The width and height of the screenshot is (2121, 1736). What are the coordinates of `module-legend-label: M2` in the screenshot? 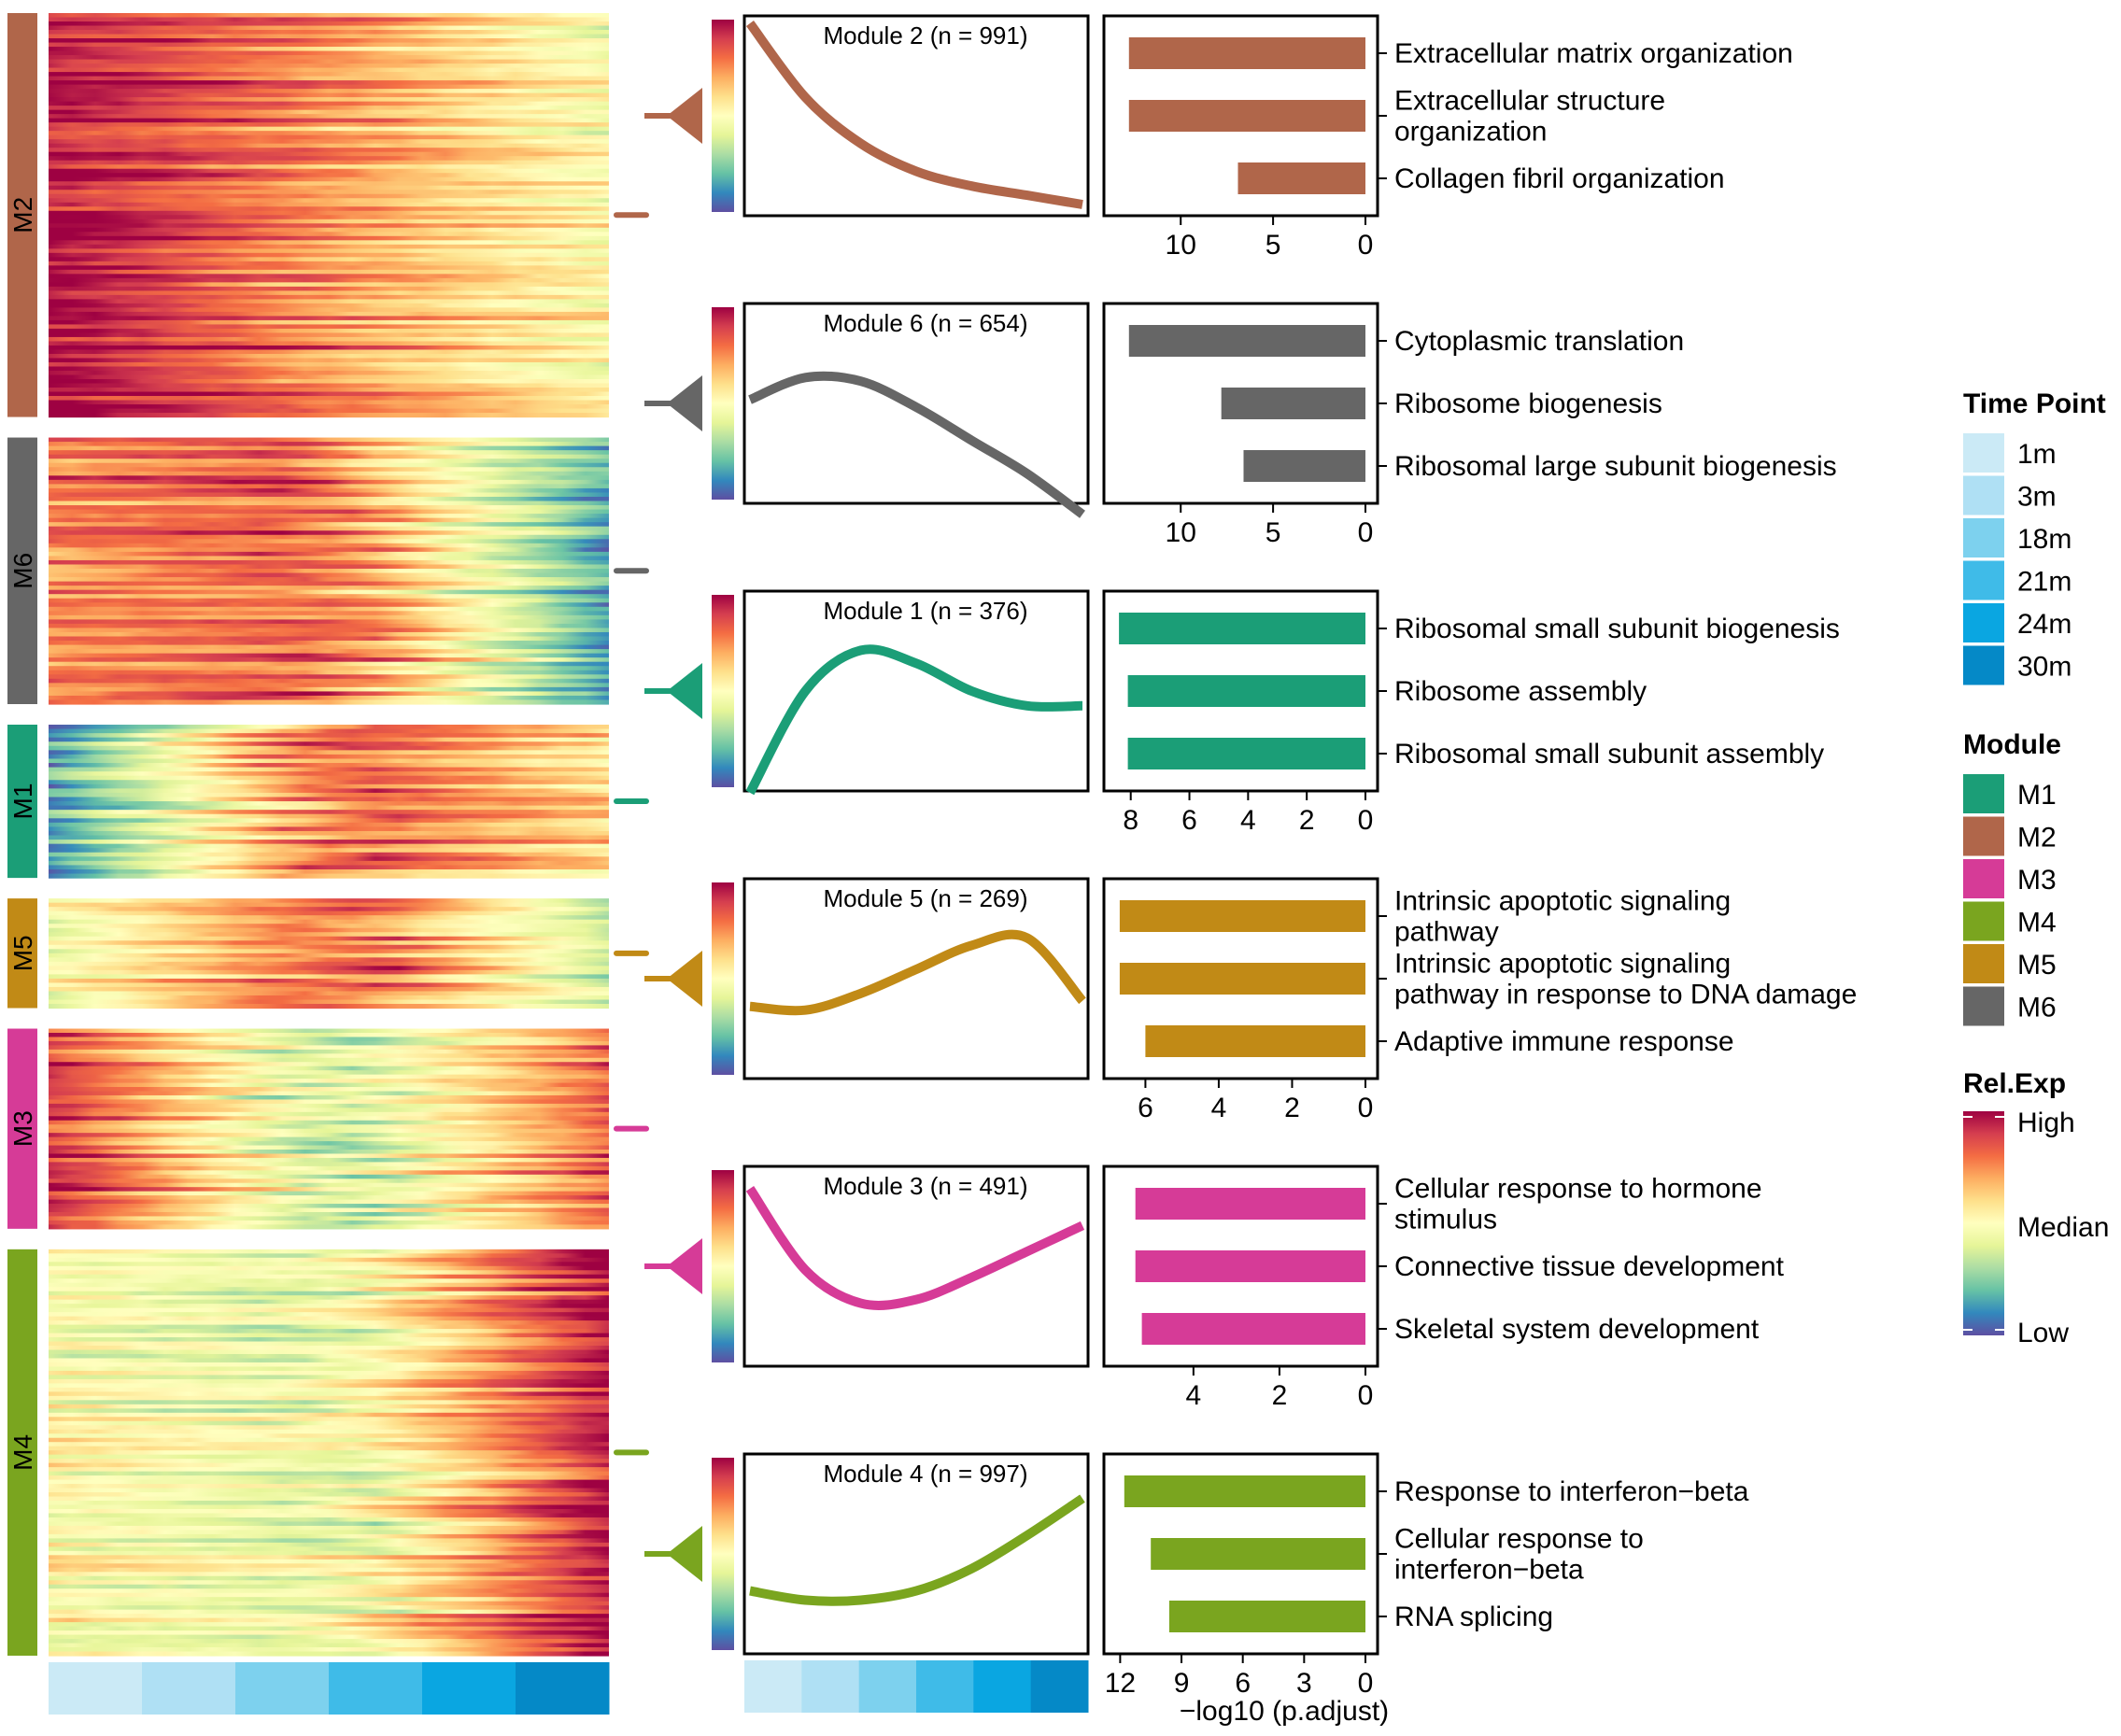 It's located at (2037, 838).